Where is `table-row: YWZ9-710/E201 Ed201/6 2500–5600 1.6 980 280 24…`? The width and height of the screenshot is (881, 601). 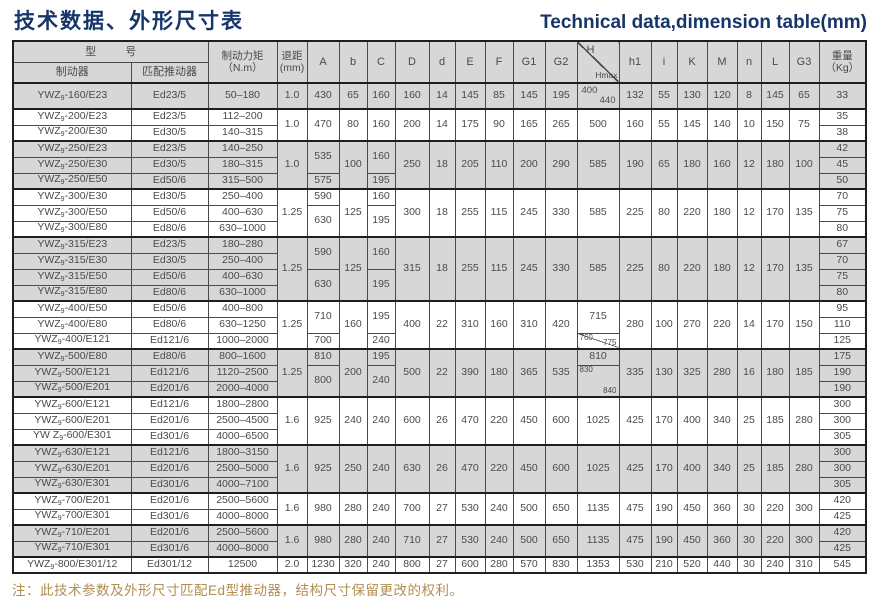 table-row: YWZ9-710/E201 Ed201/6 2500–5600 1.6 980 280 24… is located at coordinates (439, 541).